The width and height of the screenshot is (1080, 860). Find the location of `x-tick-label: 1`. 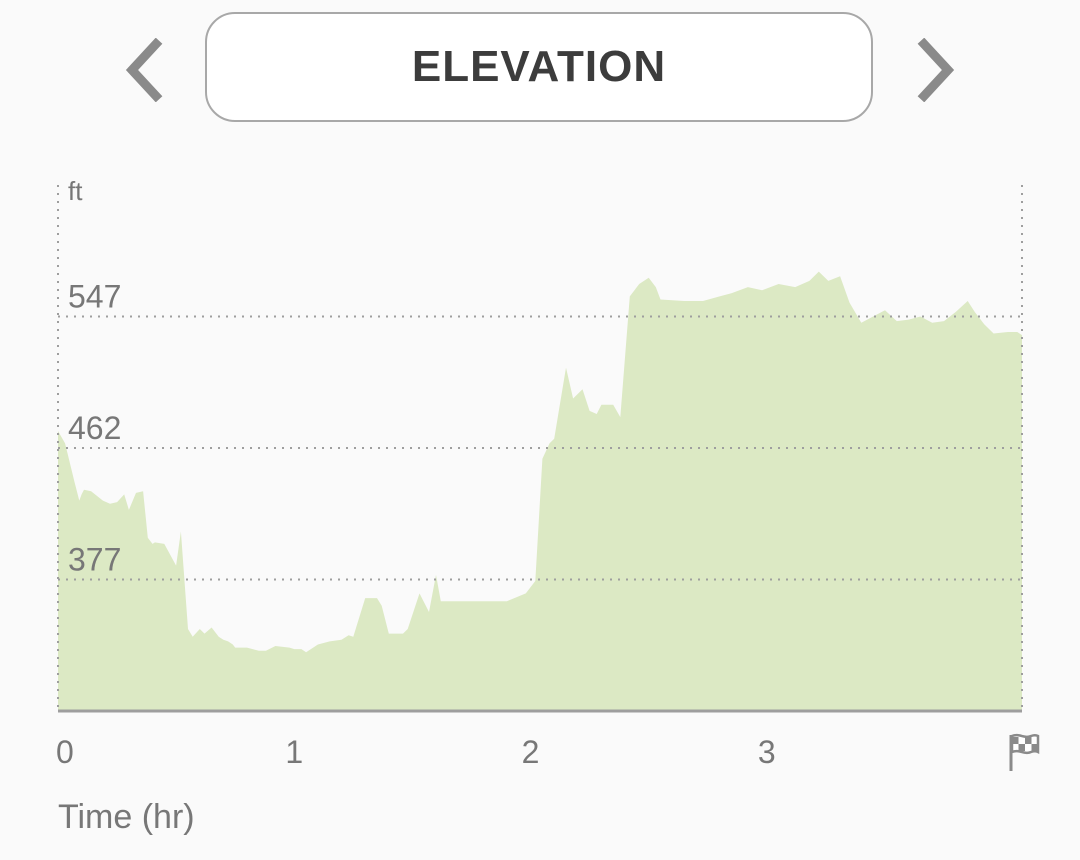

x-tick-label: 1 is located at coordinates (294, 752).